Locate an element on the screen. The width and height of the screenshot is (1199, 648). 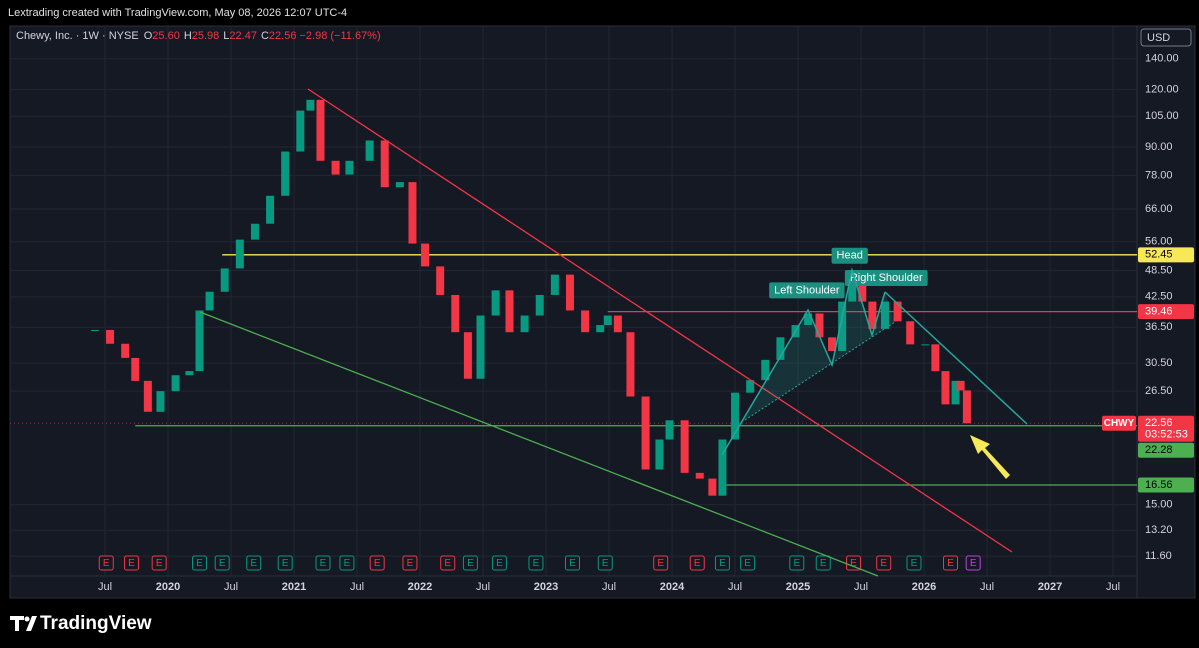
annotation-label: Left Shoulder is located at coordinates (807, 290).